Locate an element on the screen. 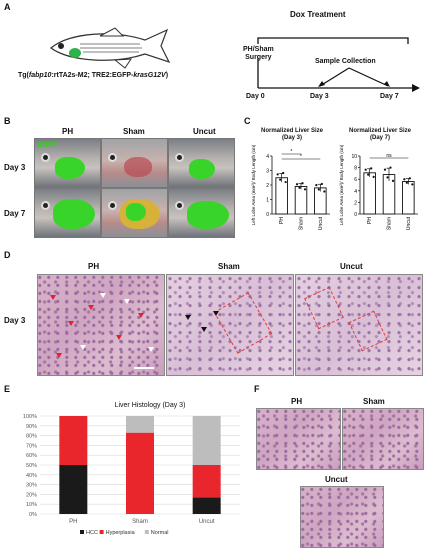 This screenshot has width=427, height=550. y-tick-label: 8 is located at coordinates (355, 169).